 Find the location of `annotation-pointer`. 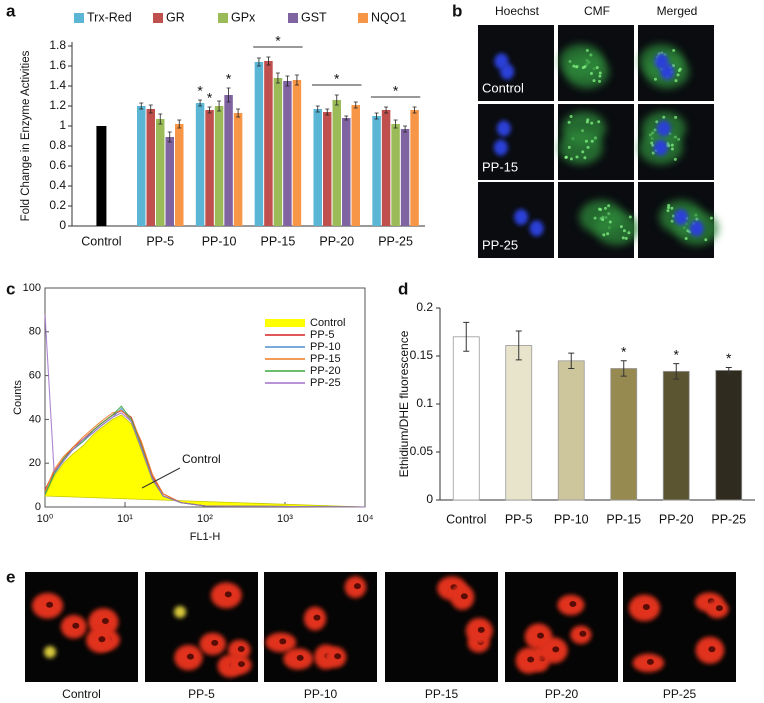

annotation-pointer is located at coordinates (161, 478).